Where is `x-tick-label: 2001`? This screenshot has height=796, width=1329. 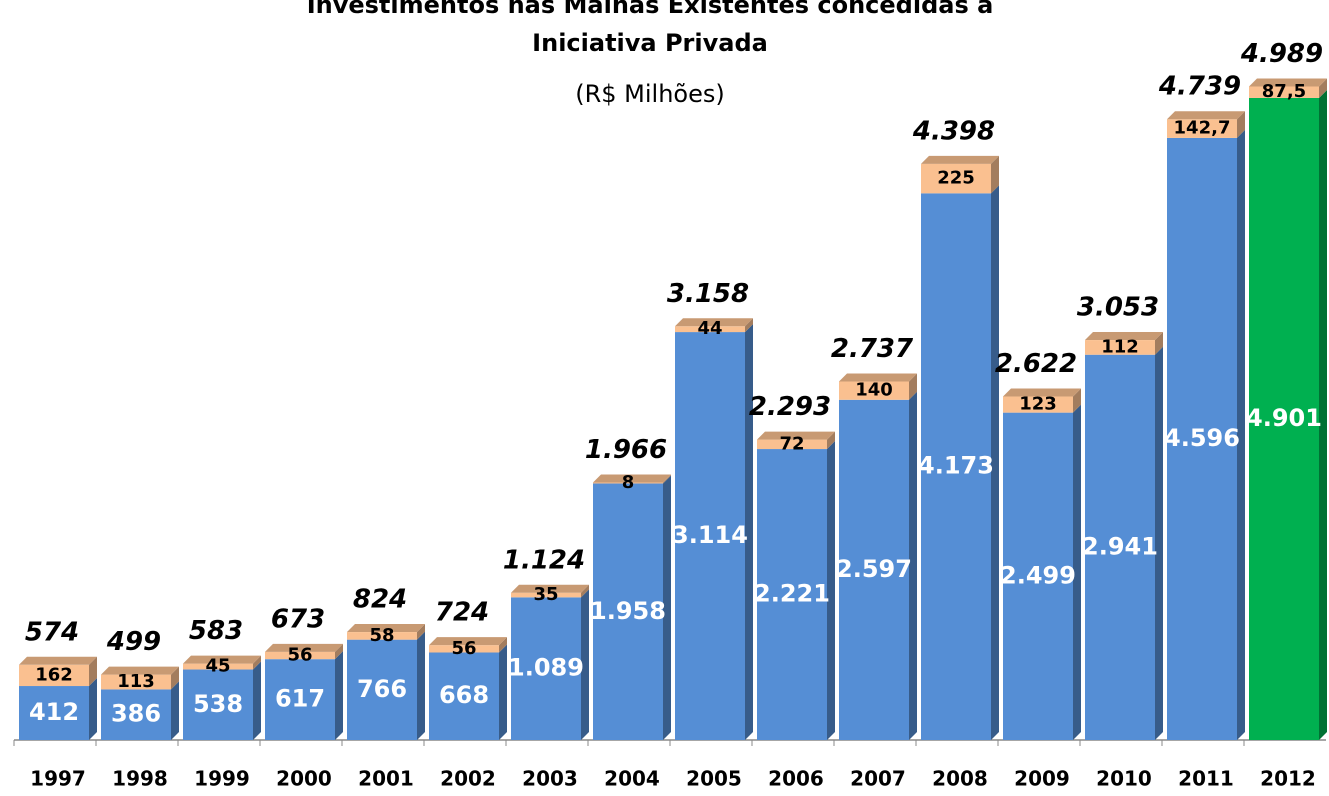
x-tick-label: 2001 is located at coordinates (386, 779).